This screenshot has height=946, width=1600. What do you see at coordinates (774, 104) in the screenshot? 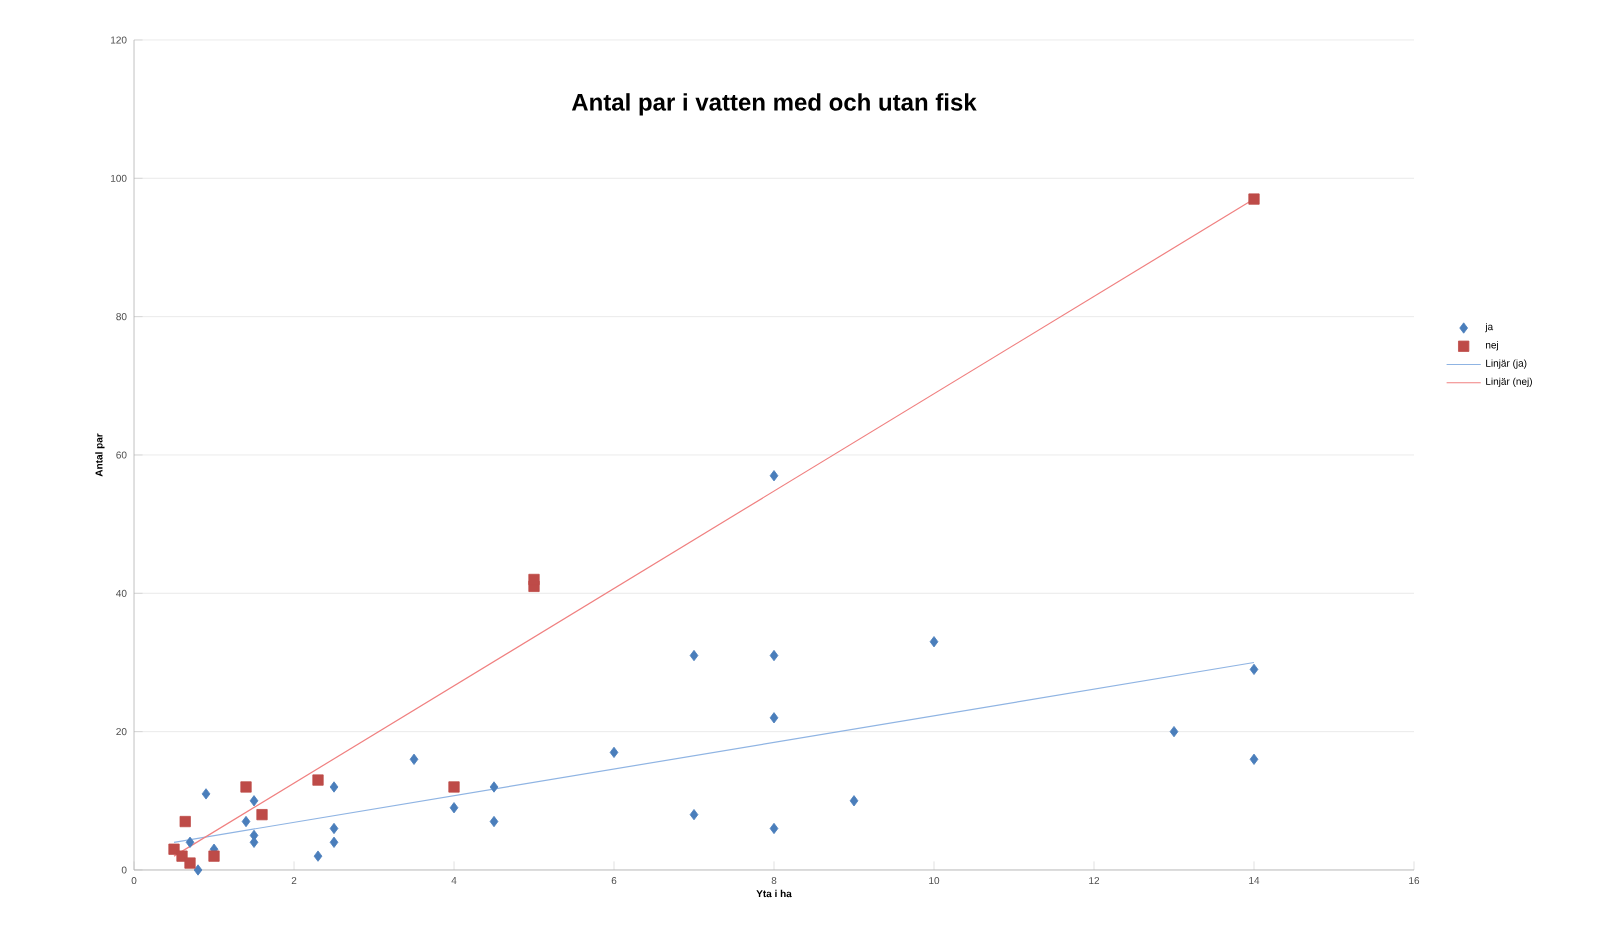
I see `text: Antal par i vatten med och utan fisk` at bounding box center [774, 104].